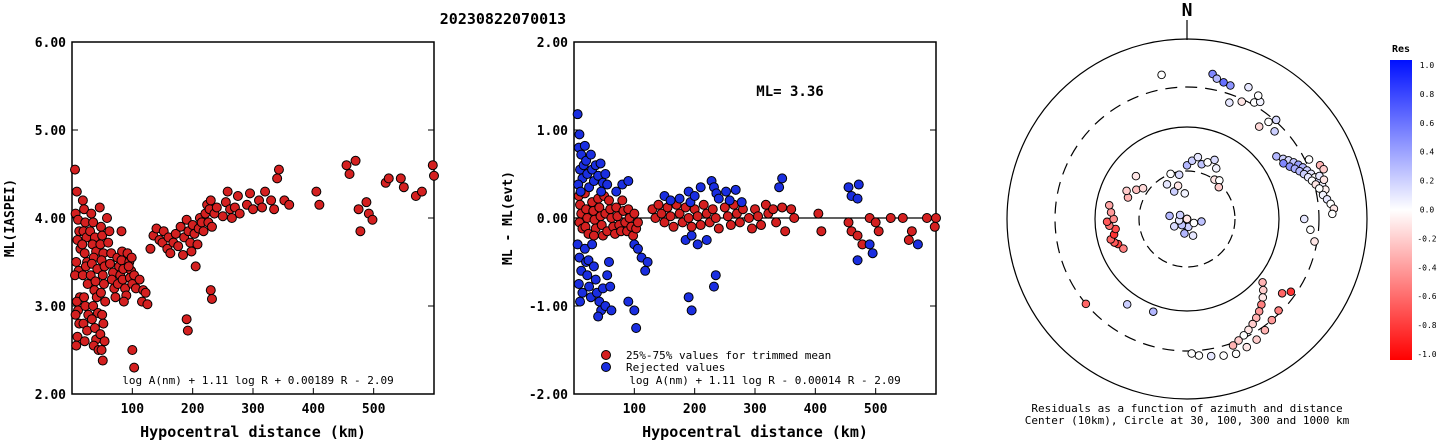  I want to click on colorbar-tick-label: -0.4, so click(1426, 267).